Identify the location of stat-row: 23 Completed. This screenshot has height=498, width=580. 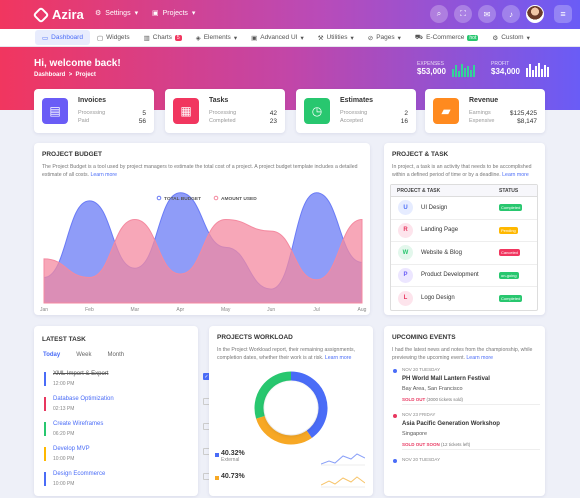
(243, 121).